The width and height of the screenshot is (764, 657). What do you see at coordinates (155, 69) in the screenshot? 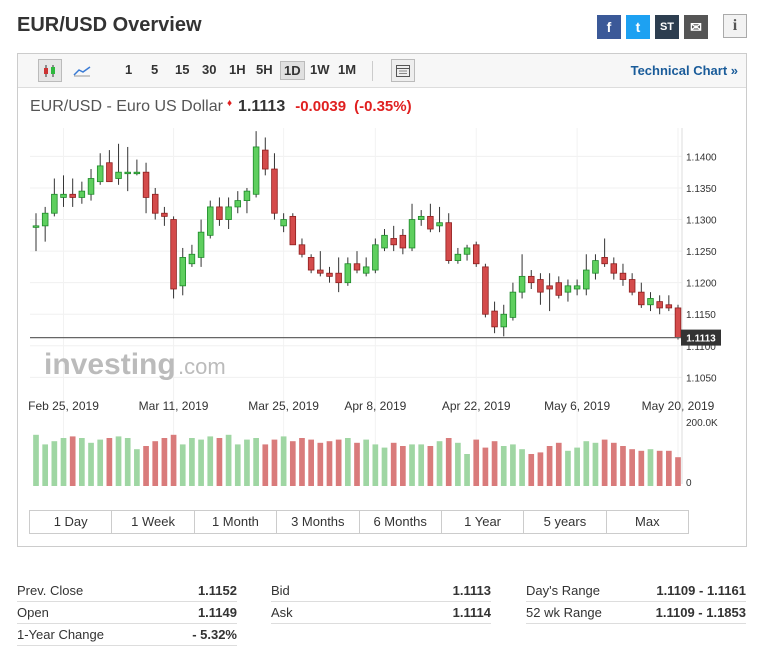
I see `interval-5: 5` at bounding box center [155, 69].